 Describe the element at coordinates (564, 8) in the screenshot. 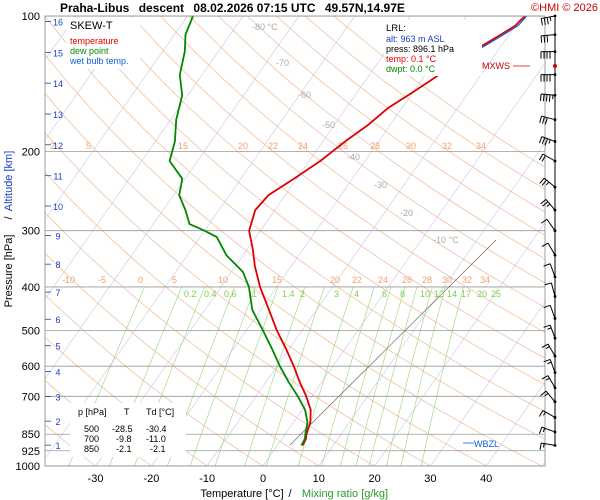

I see `copyright: ©HMI © 2026` at that location.